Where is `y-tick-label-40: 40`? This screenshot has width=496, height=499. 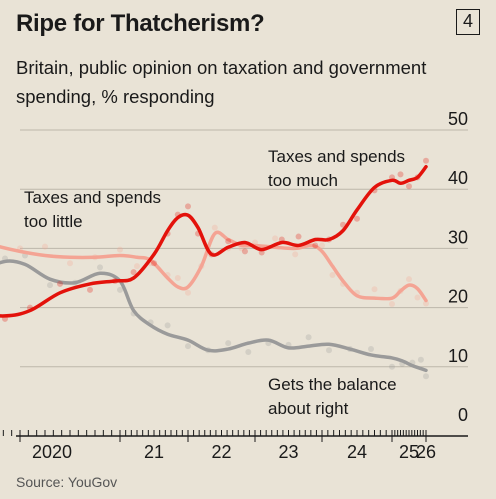 y-tick-label-40: 40 is located at coordinates (458, 178).